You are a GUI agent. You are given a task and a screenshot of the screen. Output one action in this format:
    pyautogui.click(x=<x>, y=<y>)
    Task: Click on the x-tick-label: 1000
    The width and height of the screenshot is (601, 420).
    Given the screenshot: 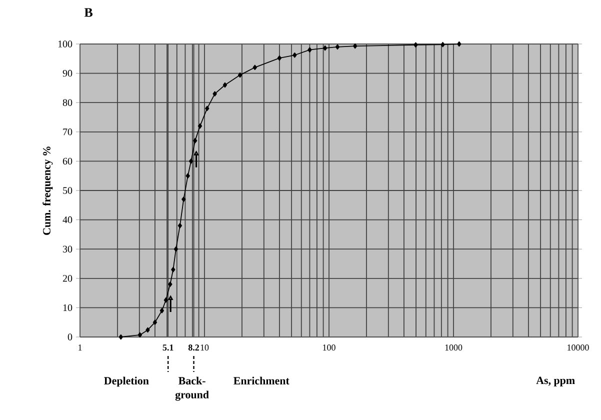 What is the action you would take?
    pyautogui.click(x=453, y=347)
    